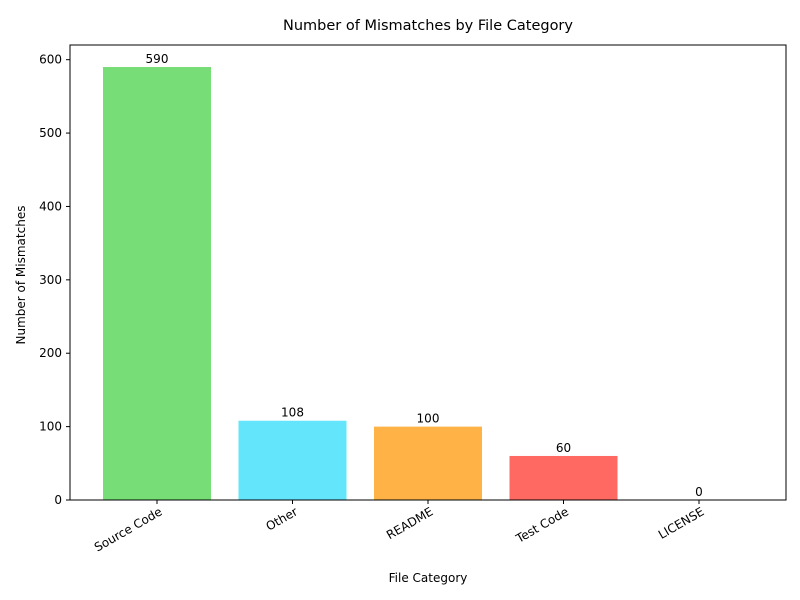 The height and width of the screenshot is (600, 800). I want to click on bar-value-label: 590, so click(157, 59).